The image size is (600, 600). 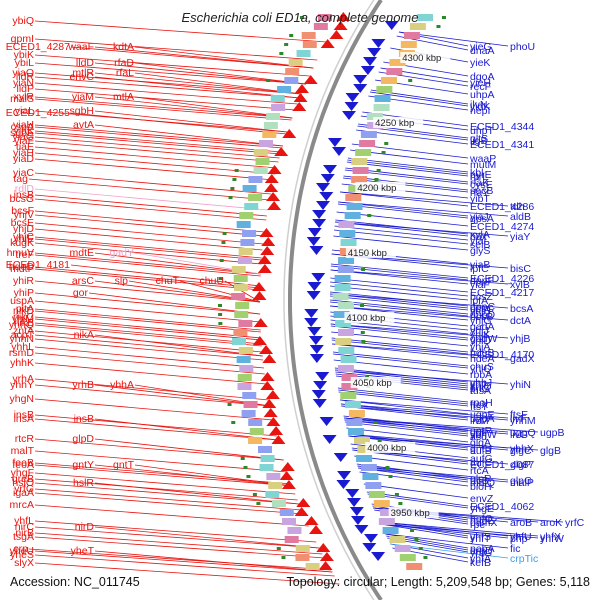 What do you see at coordinates (23, 21) in the screenshot?
I see `gene-label-reverse: ybiQ` at bounding box center [23, 21].